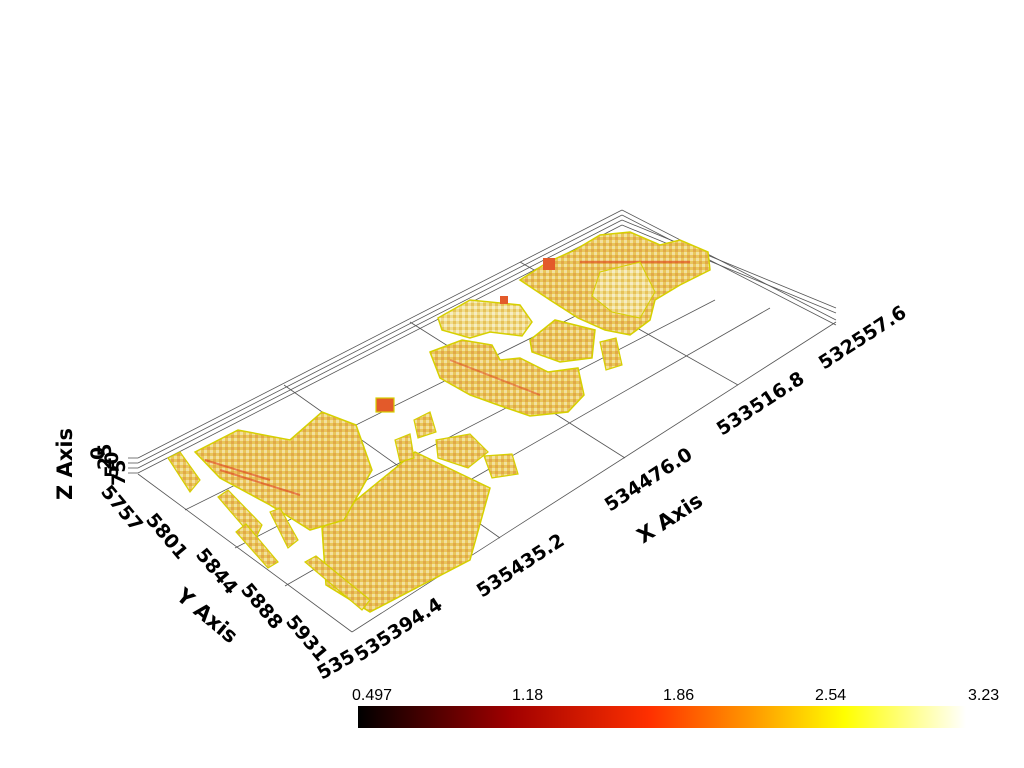 This screenshot has width=1024, height=768. What do you see at coordinates (372, 695) in the screenshot?
I see `colorbar-tick-label: 0.497` at bounding box center [372, 695].